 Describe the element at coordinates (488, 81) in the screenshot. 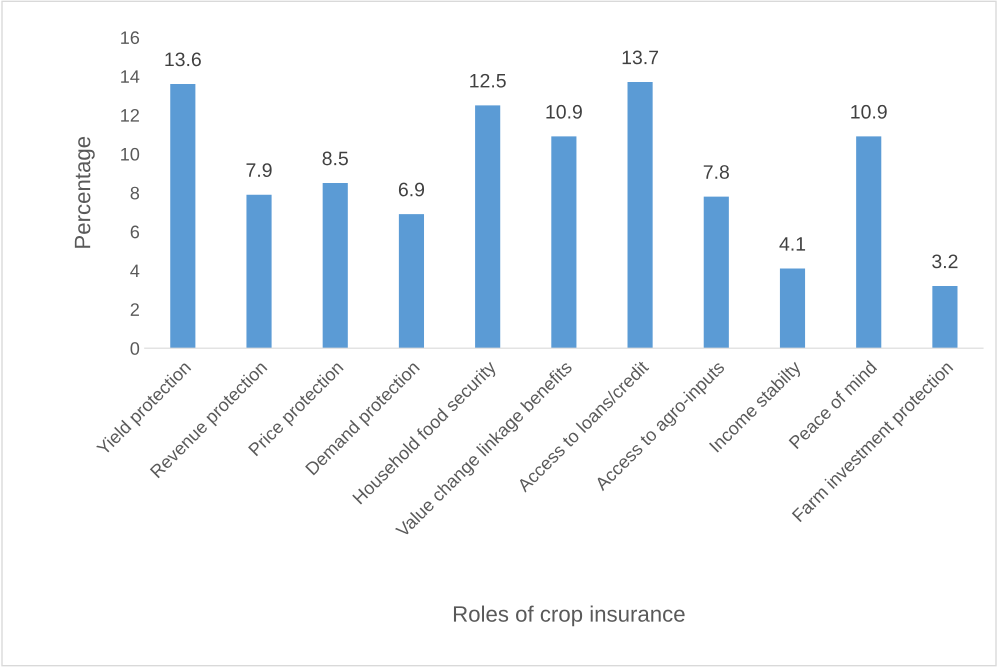

I see `data-label: 12.5` at that location.